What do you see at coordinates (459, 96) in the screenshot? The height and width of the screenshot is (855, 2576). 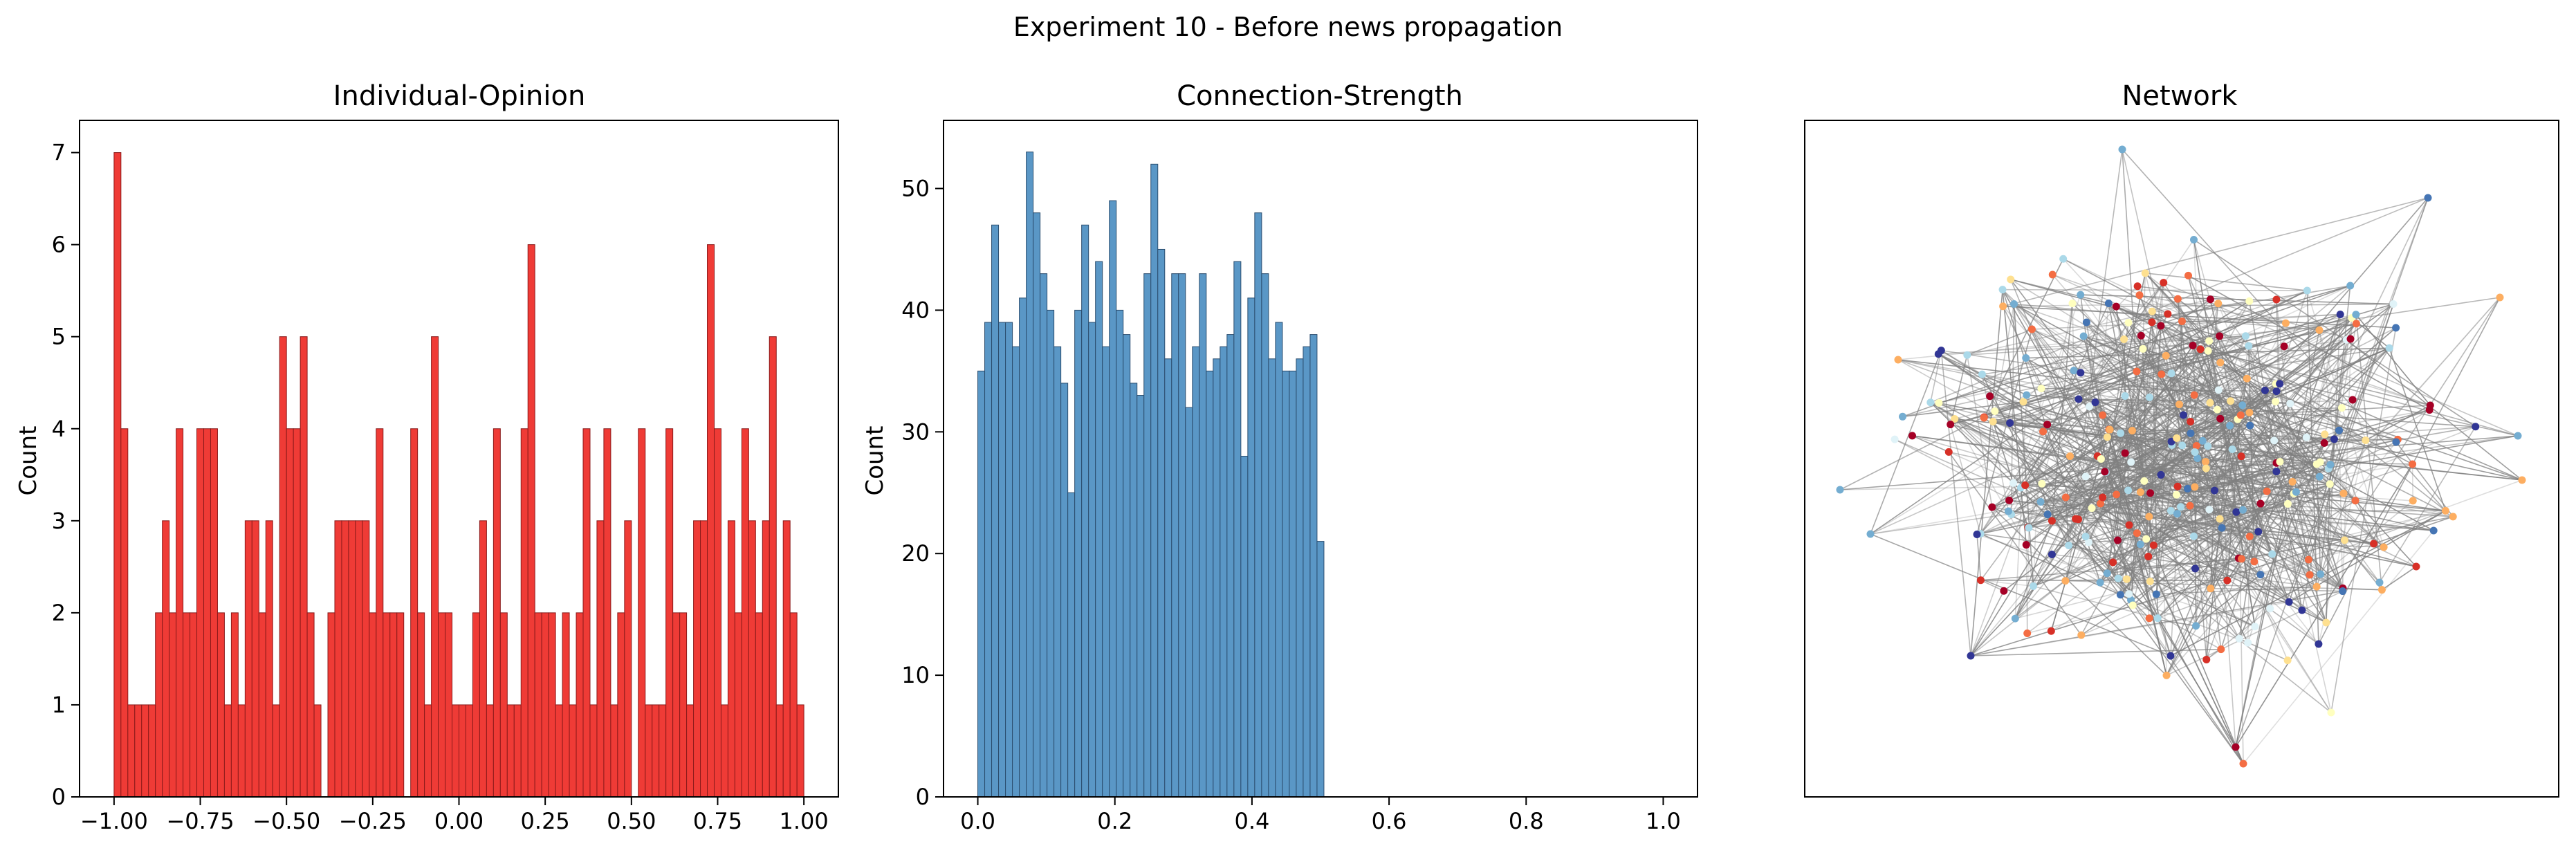 I see `opinion-title: Individual-Opinion` at bounding box center [459, 96].